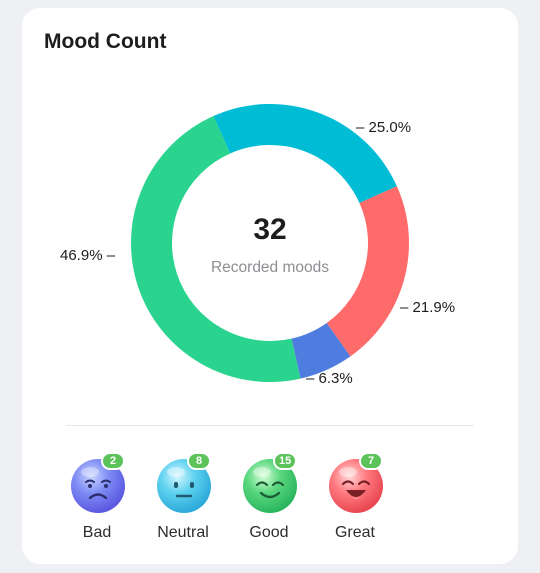 The height and width of the screenshot is (573, 540). I want to click on mood-item-good: 15 Good, so click(269, 500).